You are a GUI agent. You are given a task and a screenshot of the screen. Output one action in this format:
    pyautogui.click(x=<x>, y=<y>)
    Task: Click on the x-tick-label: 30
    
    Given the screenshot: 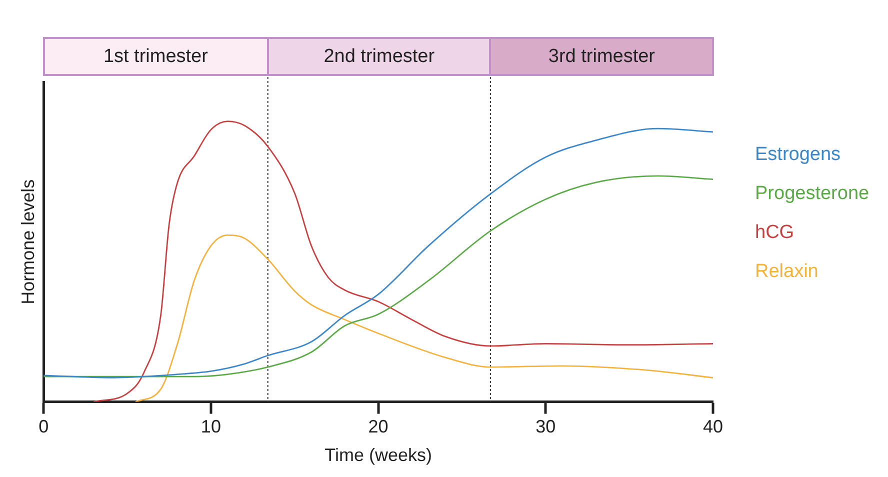 What is the action you would take?
    pyautogui.click(x=546, y=426)
    